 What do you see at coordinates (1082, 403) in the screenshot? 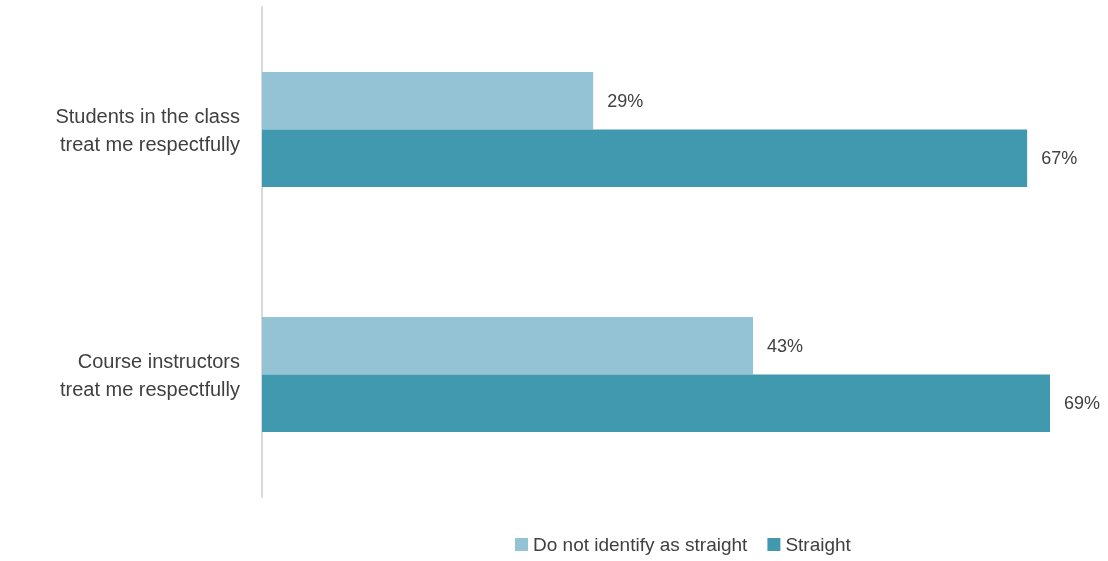
I see `data-label: 69%` at bounding box center [1082, 403].